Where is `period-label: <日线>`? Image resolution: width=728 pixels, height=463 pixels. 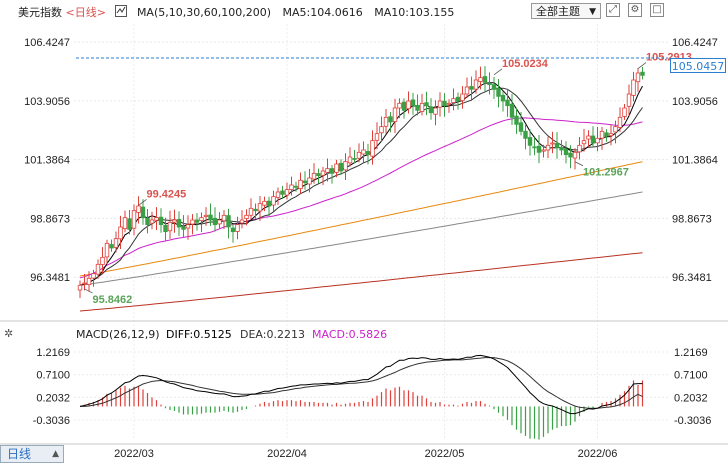
period-label: <日线> is located at coordinates (85, 12).